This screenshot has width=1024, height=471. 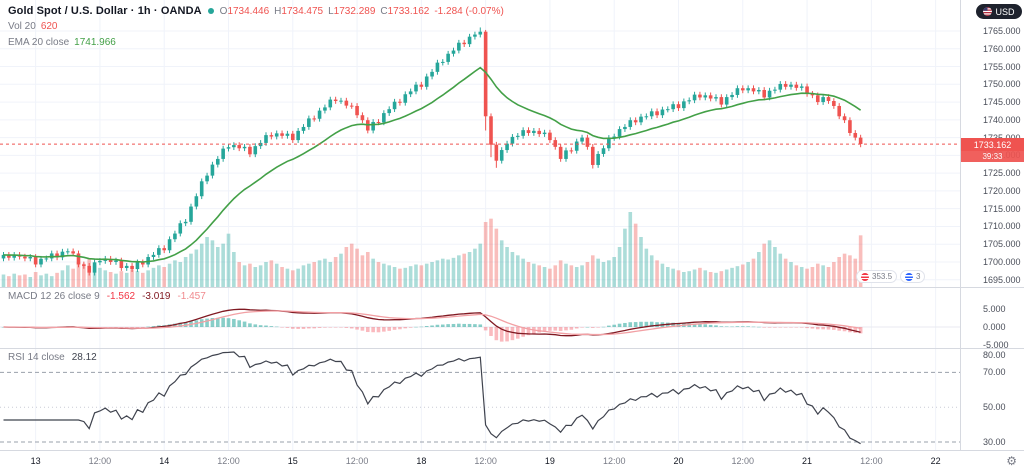 What do you see at coordinates (354, 11) in the screenshot?
I see `low-value: 1732.289` at bounding box center [354, 11].